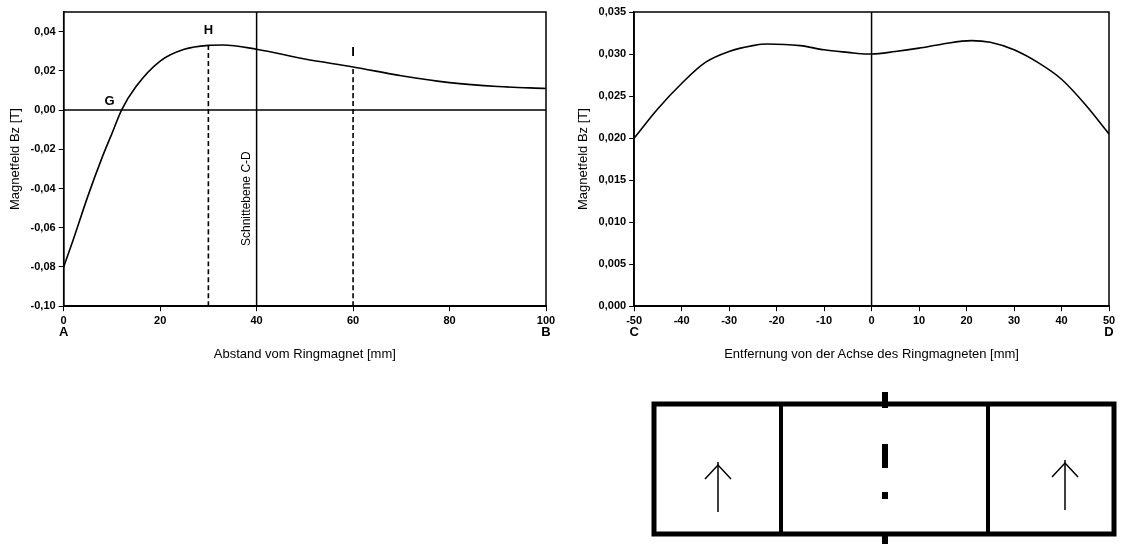 The height and width of the screenshot is (553, 1123). I want to click on x-tick-label: -20, so click(776, 319).